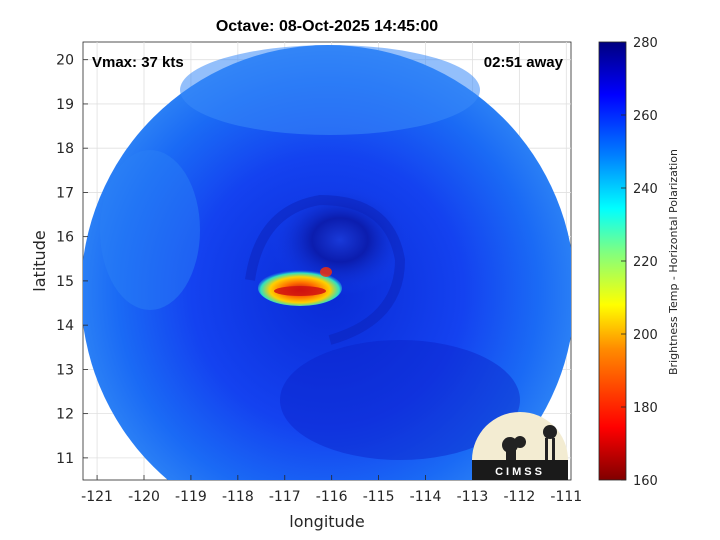 This screenshot has height=540, width=720. I want to click on y-tick-label: 16, so click(65, 238).